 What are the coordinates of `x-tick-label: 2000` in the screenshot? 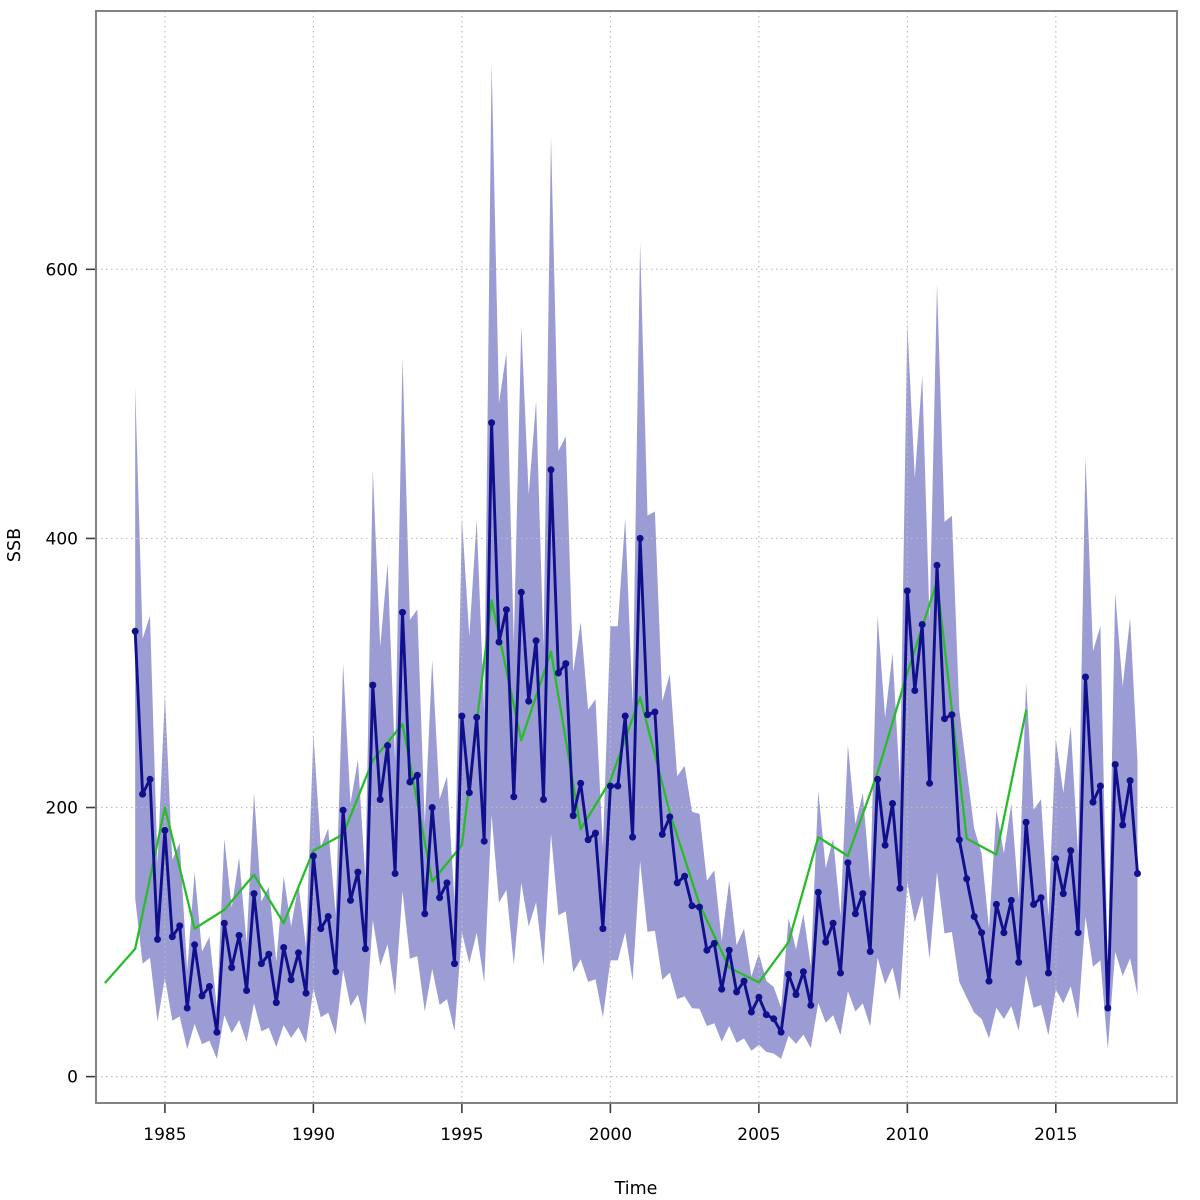 It's located at (610, 1135).